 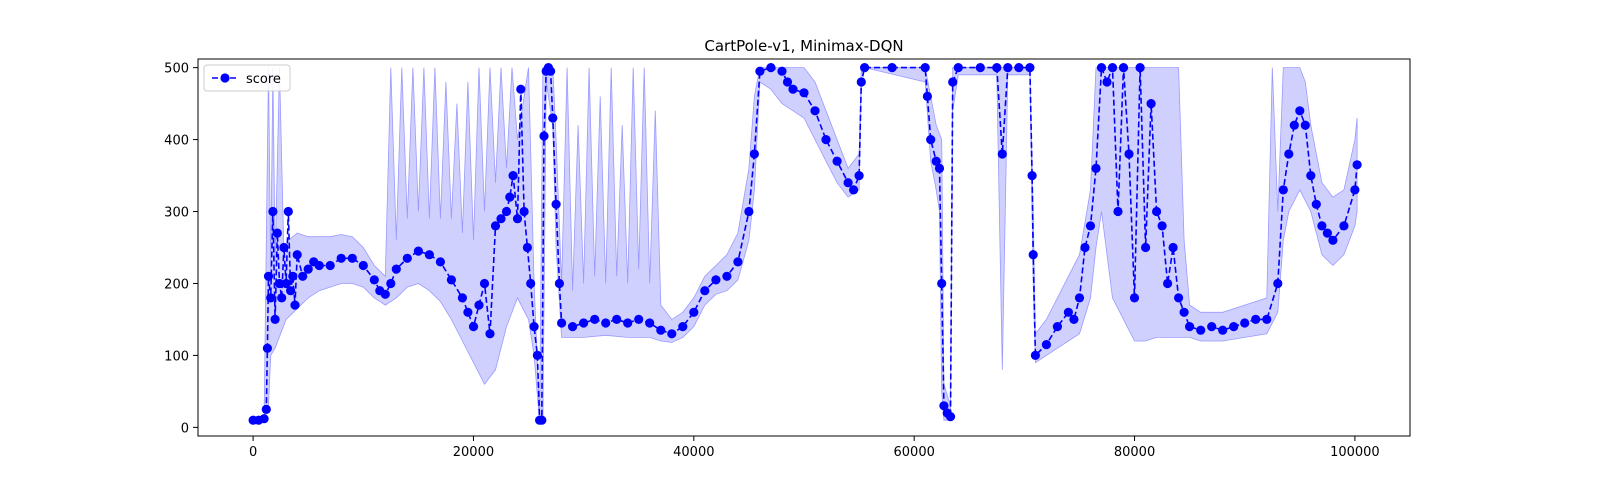 I want to click on y-tick-label: 300, so click(x=176, y=213).